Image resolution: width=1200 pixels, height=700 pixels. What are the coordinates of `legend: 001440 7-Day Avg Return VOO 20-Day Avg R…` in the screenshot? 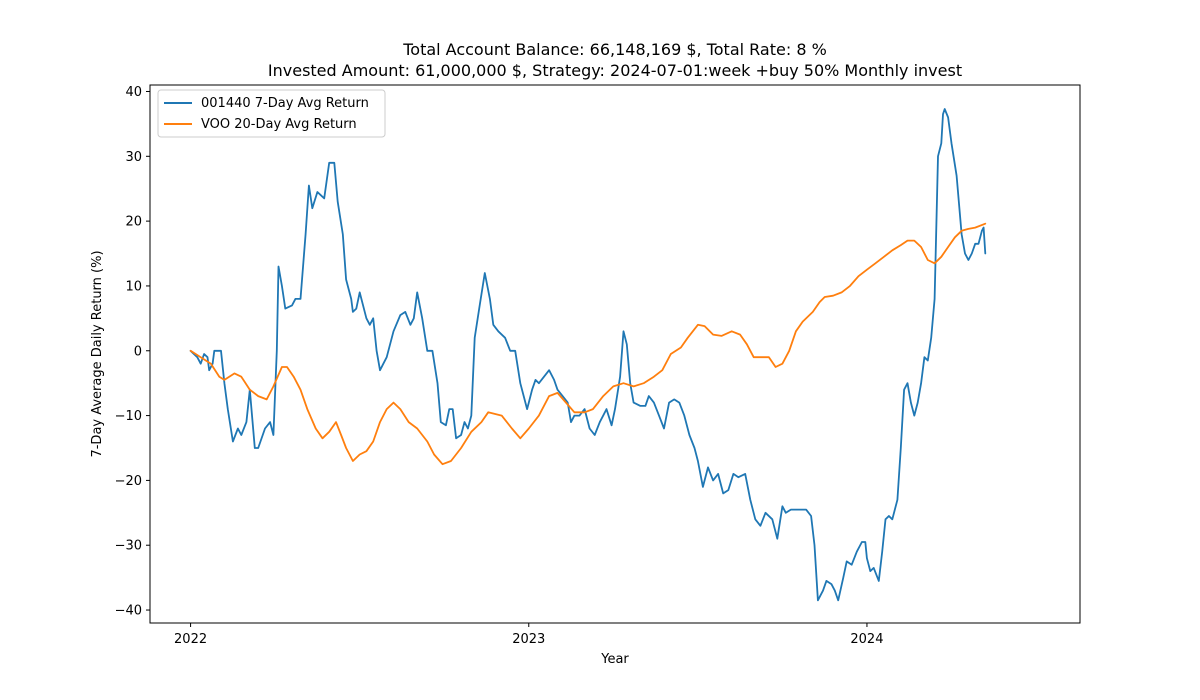 It's located at (271, 113).